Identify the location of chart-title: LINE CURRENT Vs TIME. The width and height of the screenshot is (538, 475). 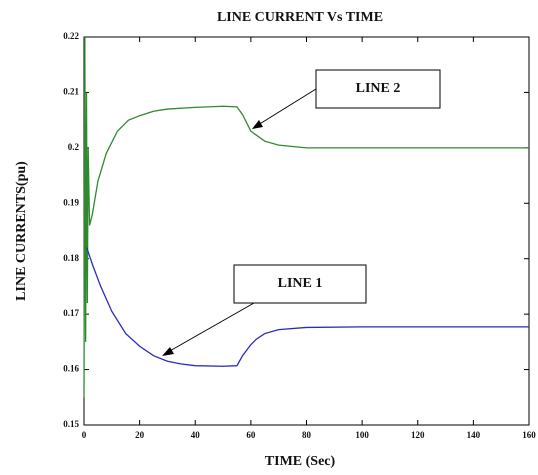
(300, 17).